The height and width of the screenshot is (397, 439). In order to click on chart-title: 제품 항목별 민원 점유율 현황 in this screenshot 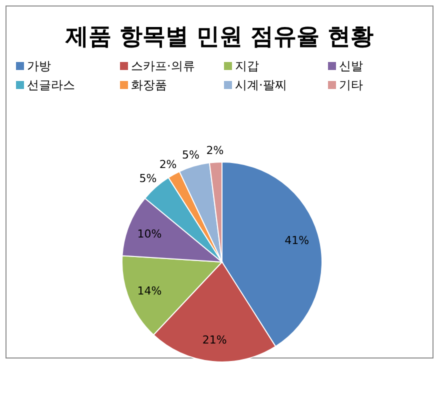, I will do `click(219, 37)`.